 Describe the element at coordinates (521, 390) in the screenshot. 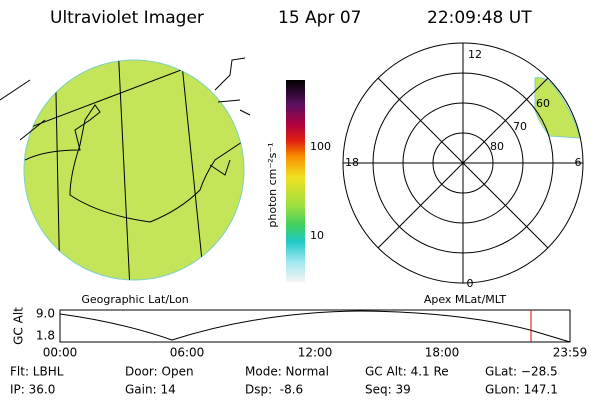

I see `info-field: GLon: 147.1` at that location.